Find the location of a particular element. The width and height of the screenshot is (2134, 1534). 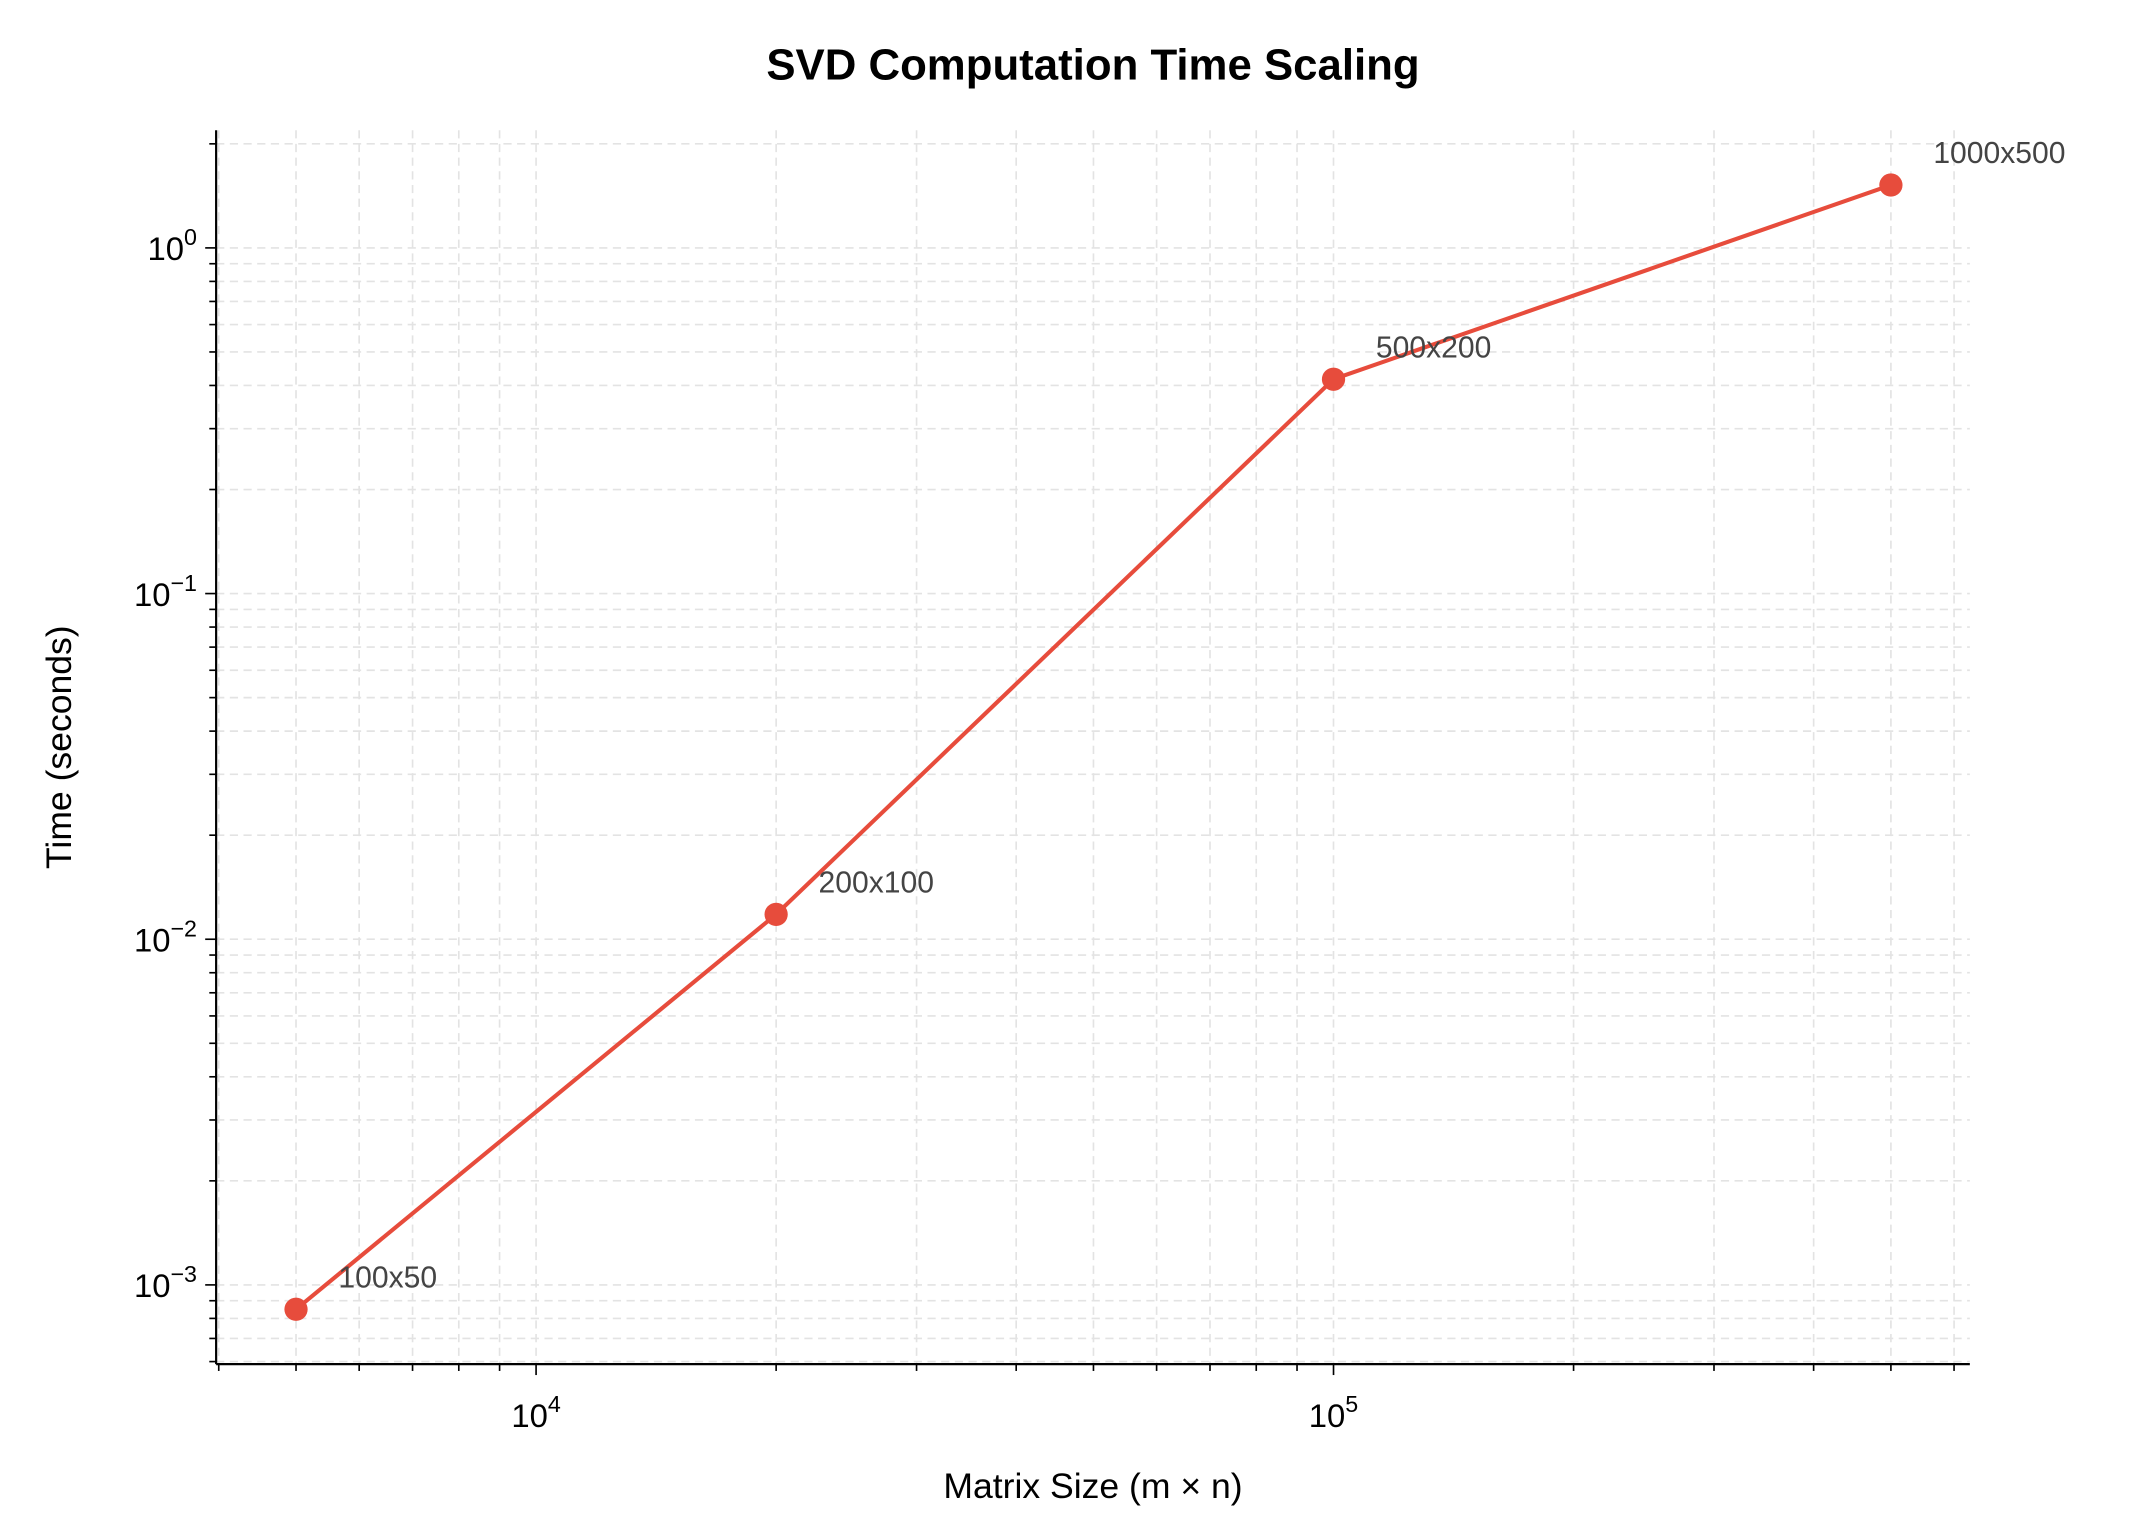

data-label: 200x100 is located at coordinates (876, 882).